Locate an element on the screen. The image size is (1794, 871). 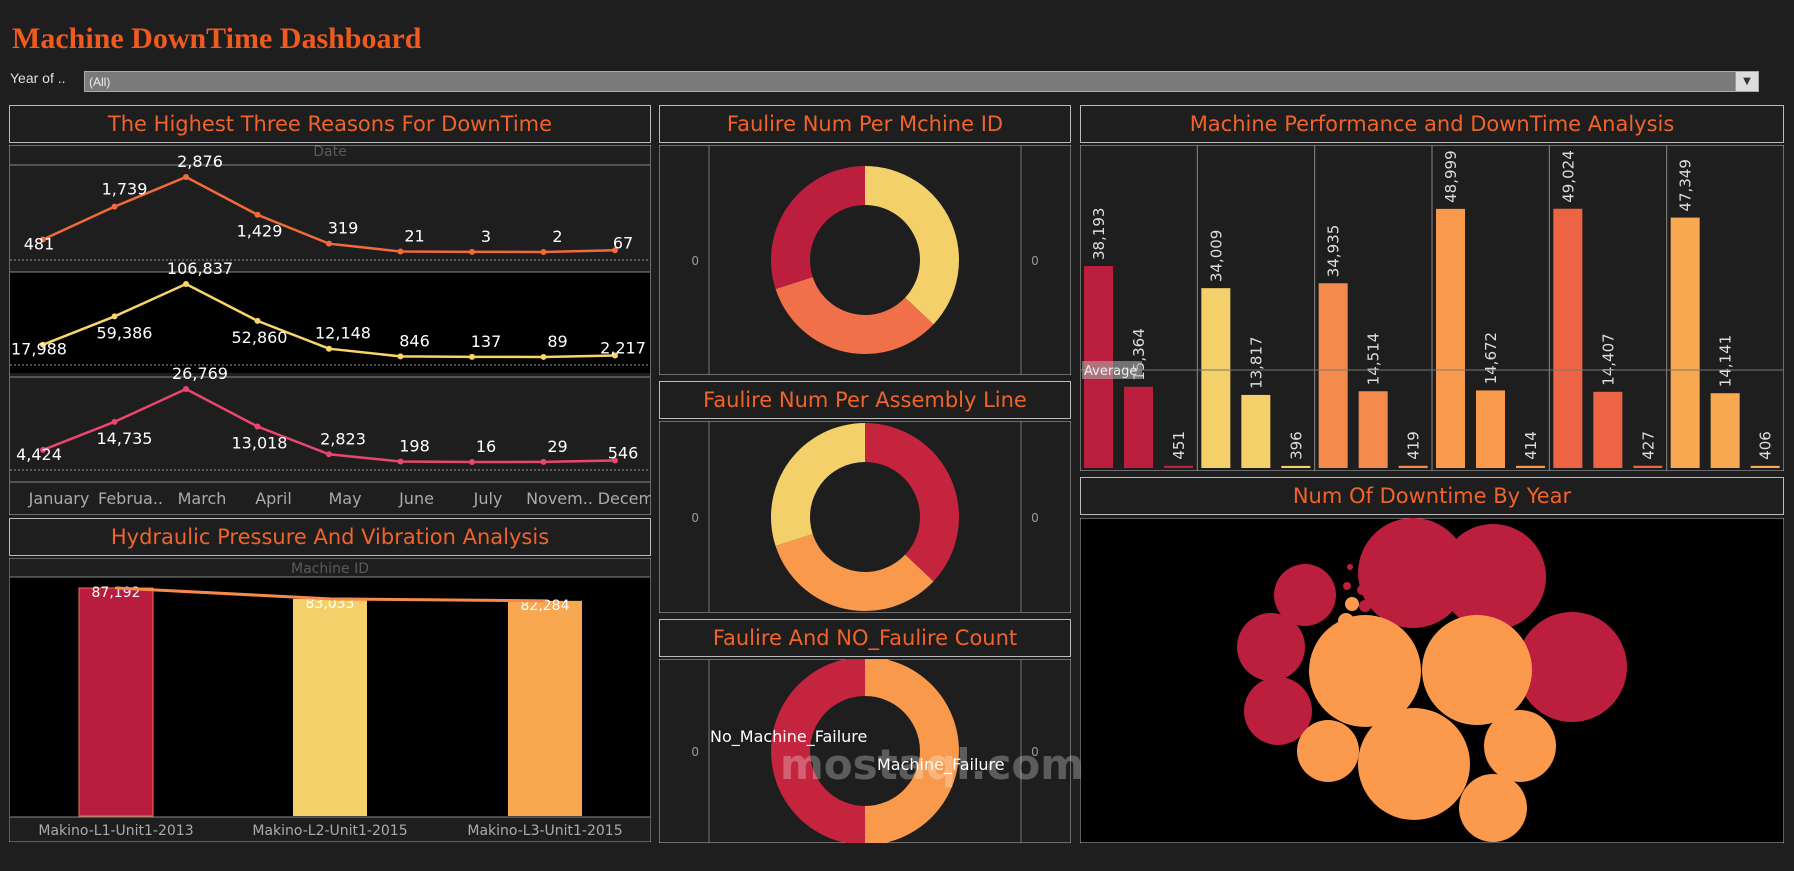
hyd-trend-line is located at coordinates (330, 594).